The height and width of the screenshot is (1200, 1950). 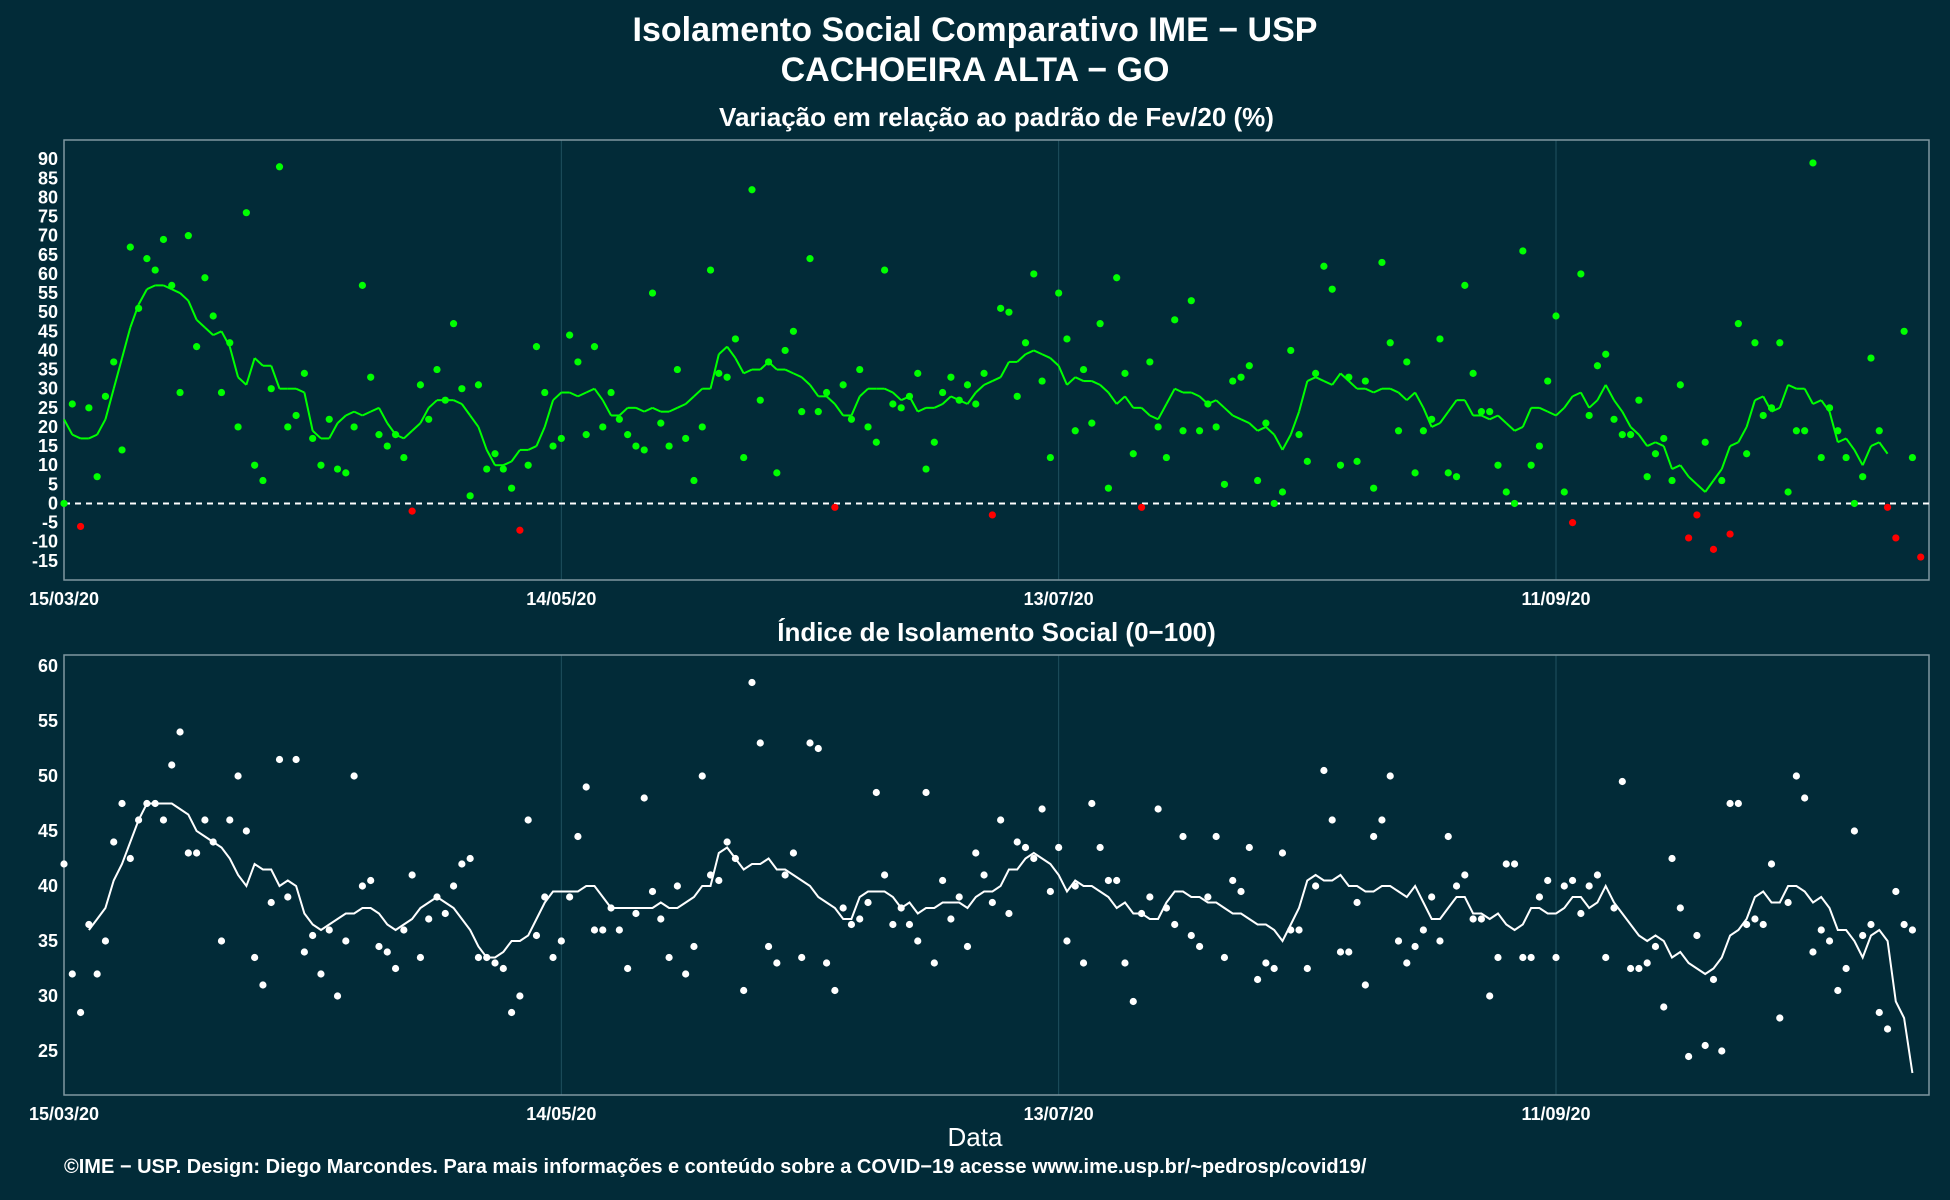 I want to click on panel-title: Índice de Isolamento Social (0−100), so click(x=996, y=632).